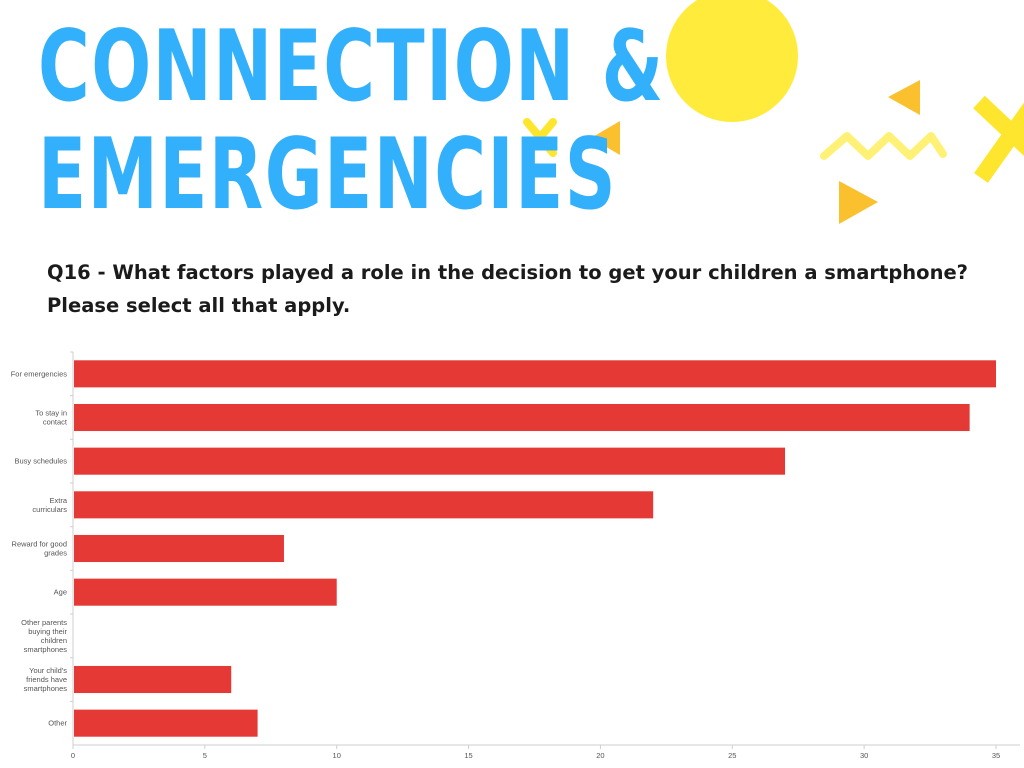 The image size is (1024, 768). I want to click on category-label-line: Busy schedules, so click(40, 461).